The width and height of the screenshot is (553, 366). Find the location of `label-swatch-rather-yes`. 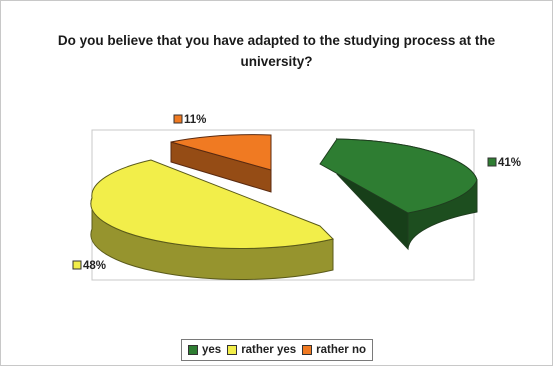

label-swatch-rather-yes is located at coordinates (77, 265).